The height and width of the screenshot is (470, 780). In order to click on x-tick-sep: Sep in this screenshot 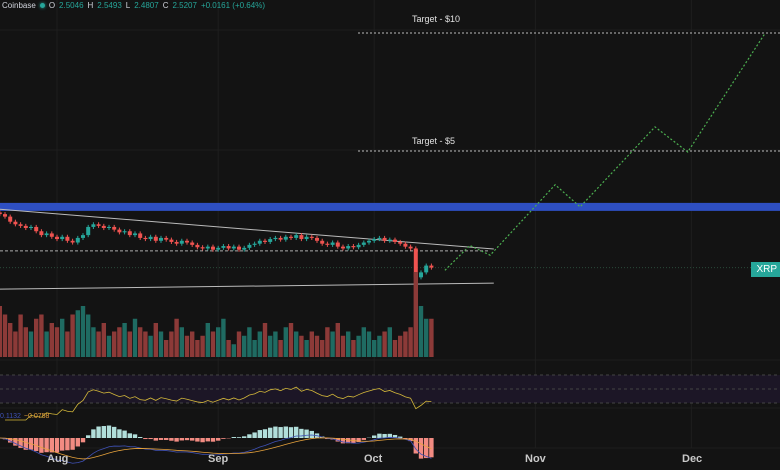, I will do `click(218, 459)`.